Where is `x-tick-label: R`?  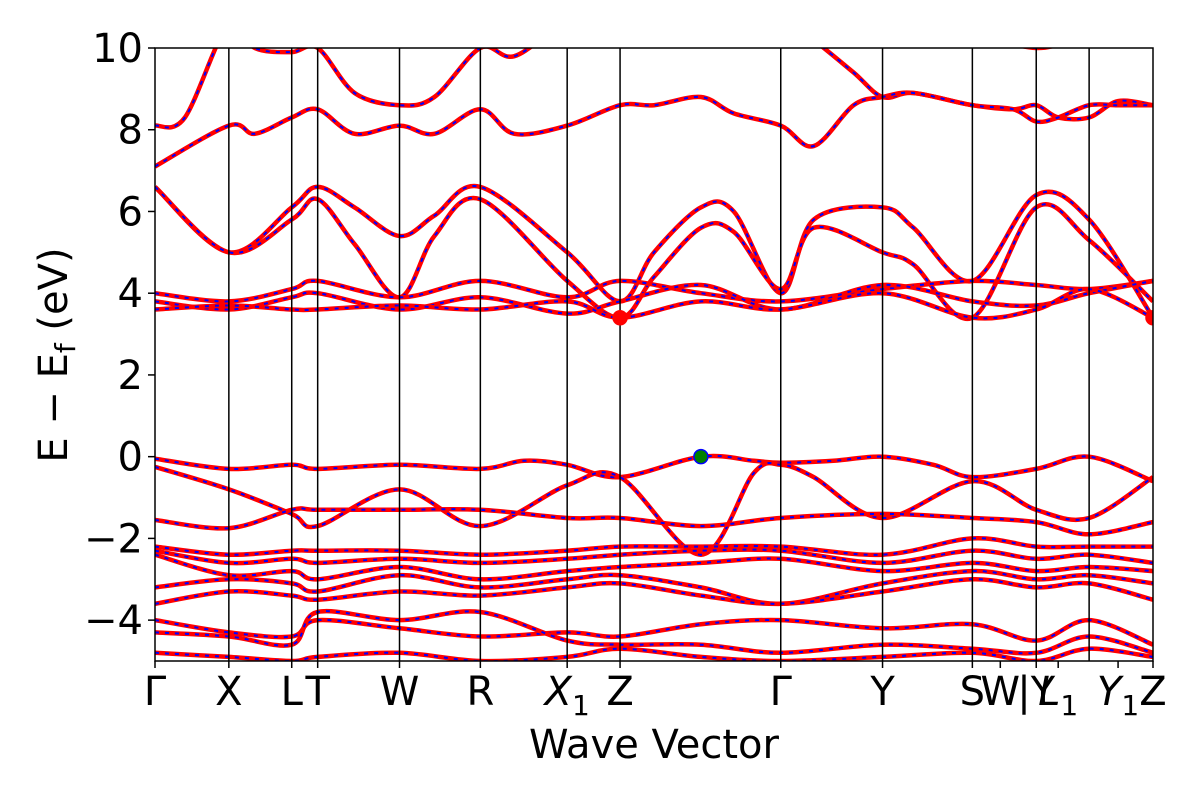 x-tick-label: R is located at coordinates (480, 692).